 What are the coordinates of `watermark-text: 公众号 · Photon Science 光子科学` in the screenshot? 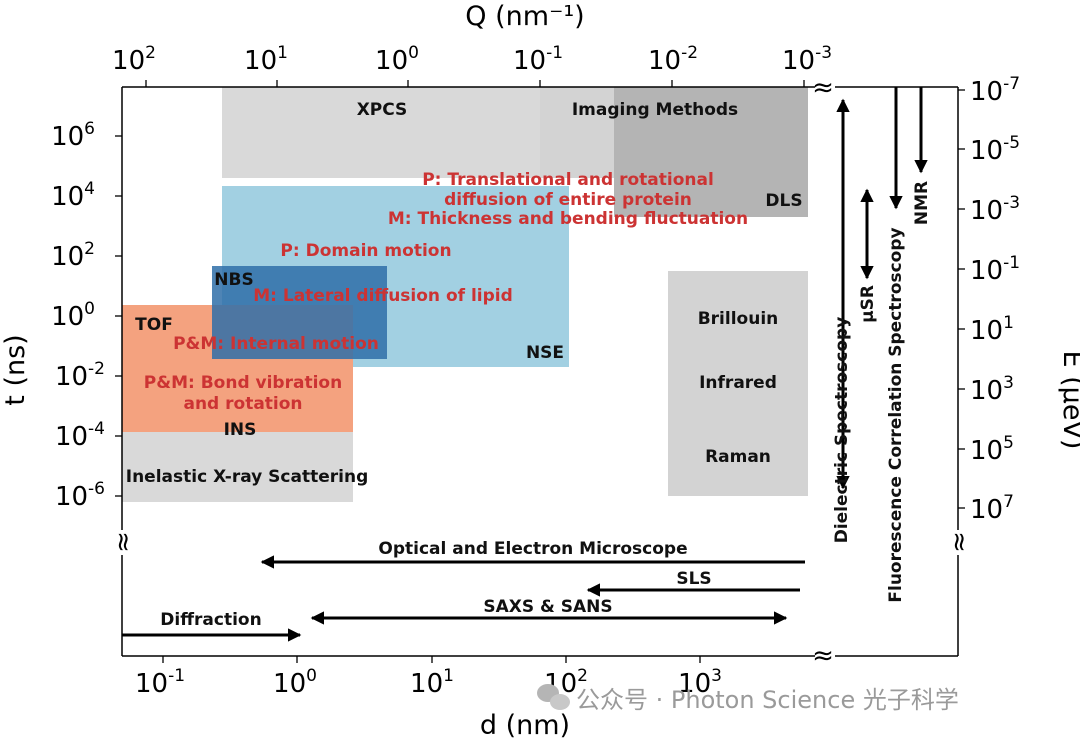 It's located at (767, 700).